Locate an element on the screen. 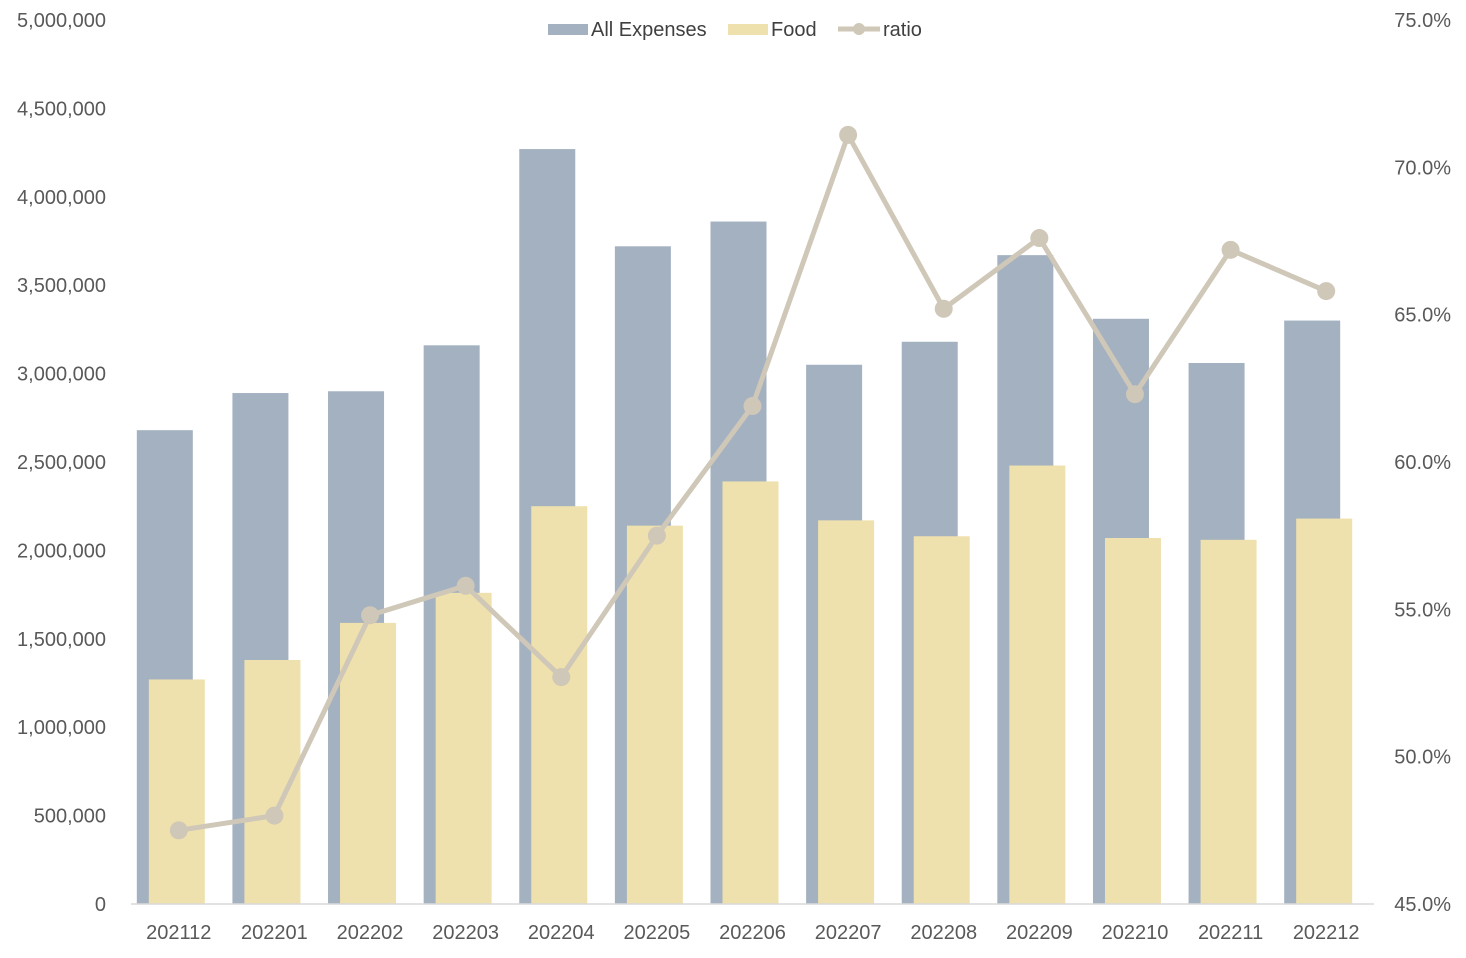 This screenshot has width=1466, height=958. x-tick-label: 202212 is located at coordinates (1326, 933).